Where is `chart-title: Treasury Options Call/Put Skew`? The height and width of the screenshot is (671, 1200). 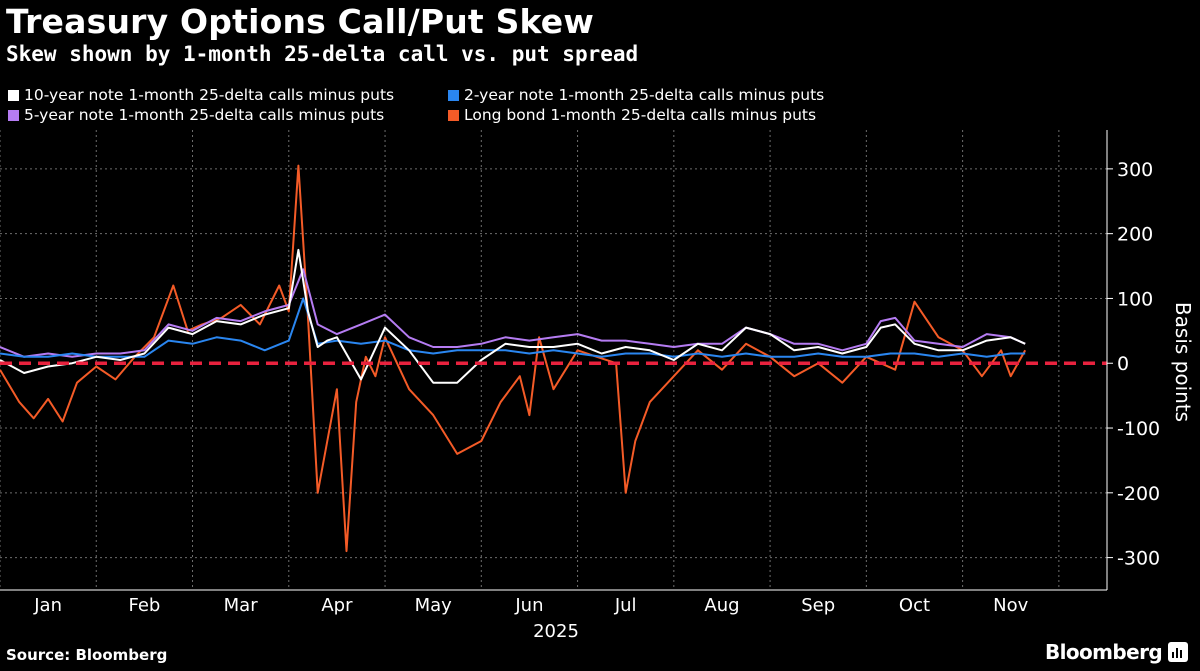
chart-title: Treasury Options Call/Put Skew is located at coordinates (300, 21).